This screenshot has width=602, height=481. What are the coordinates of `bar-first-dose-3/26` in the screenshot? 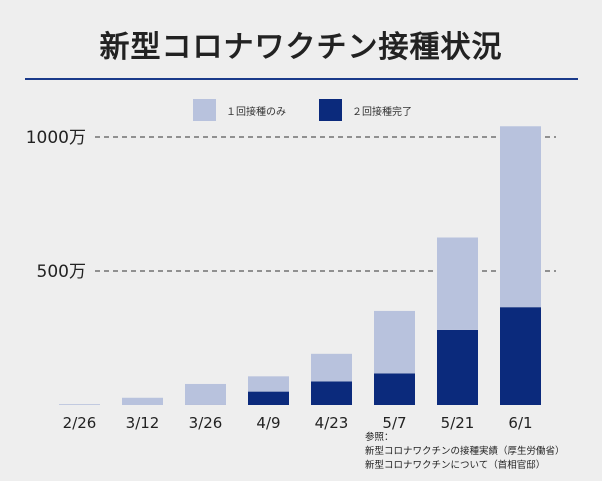 It's located at (205, 394).